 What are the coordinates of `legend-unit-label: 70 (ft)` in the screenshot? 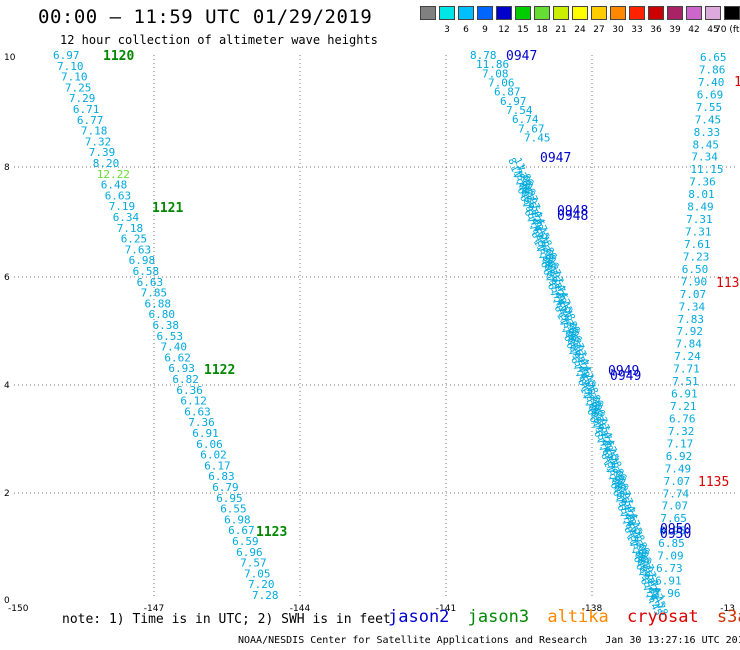 It's located at (727, 30).